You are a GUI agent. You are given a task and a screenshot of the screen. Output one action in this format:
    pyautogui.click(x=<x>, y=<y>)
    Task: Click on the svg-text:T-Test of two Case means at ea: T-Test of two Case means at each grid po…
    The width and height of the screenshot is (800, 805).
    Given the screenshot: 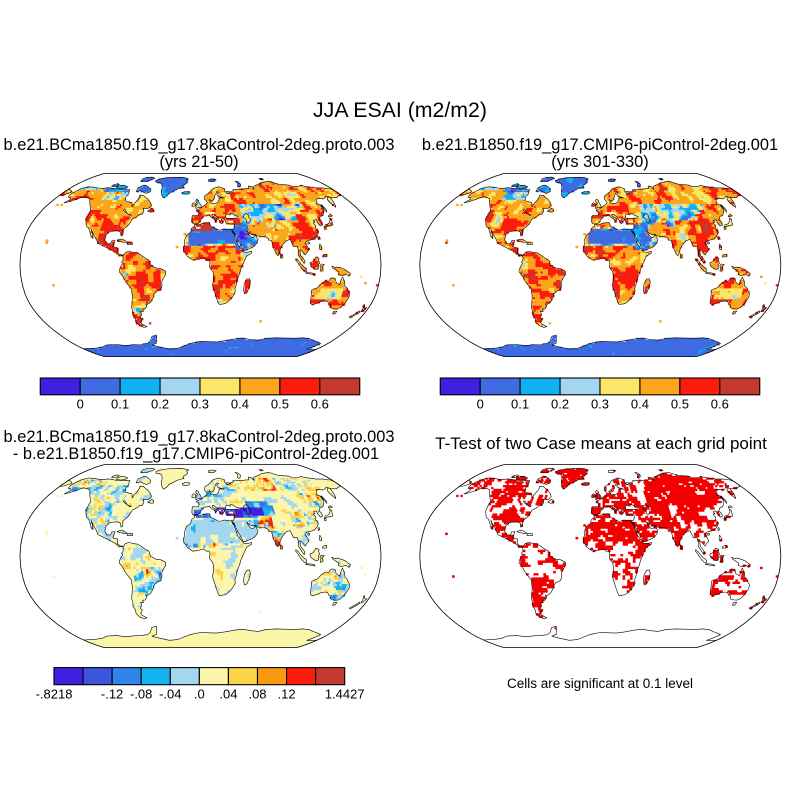 What is the action you would take?
    pyautogui.click(x=601, y=443)
    